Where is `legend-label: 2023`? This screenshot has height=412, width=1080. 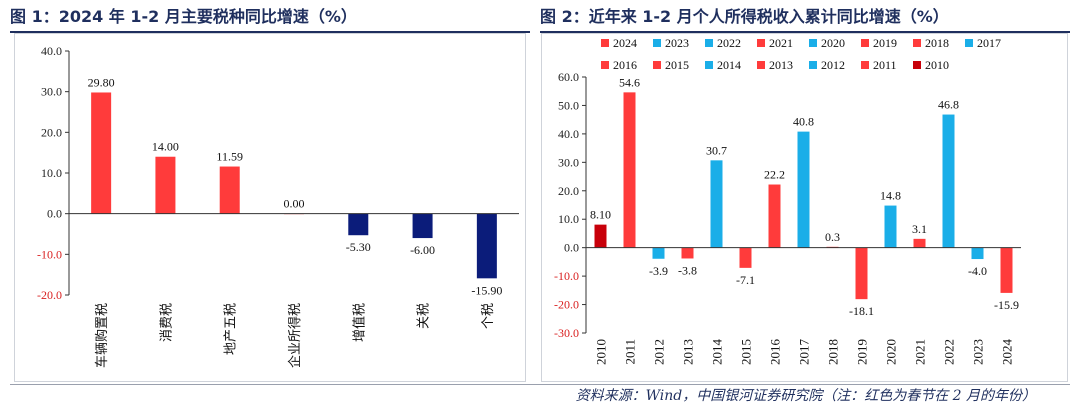
legend-label: 2023 is located at coordinates (677, 43).